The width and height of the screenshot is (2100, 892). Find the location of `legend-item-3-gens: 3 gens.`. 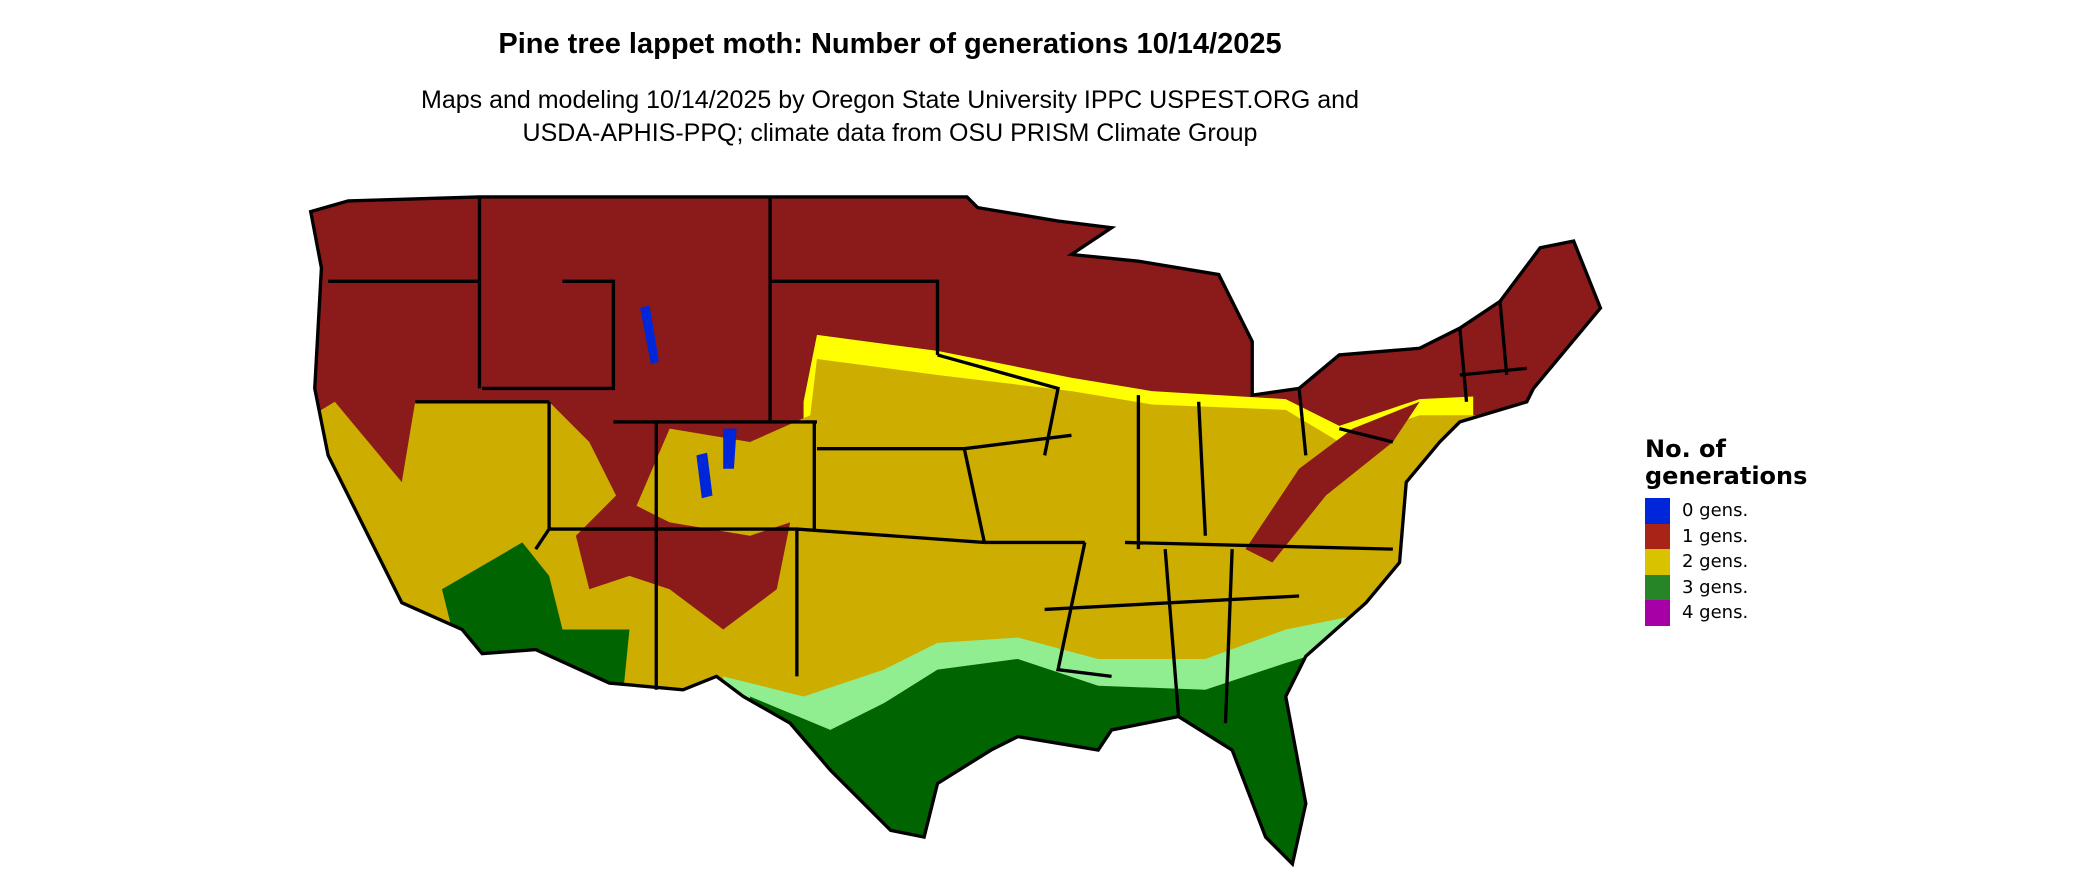

legend-item-3-gens: 3 gens. is located at coordinates (1726, 587).